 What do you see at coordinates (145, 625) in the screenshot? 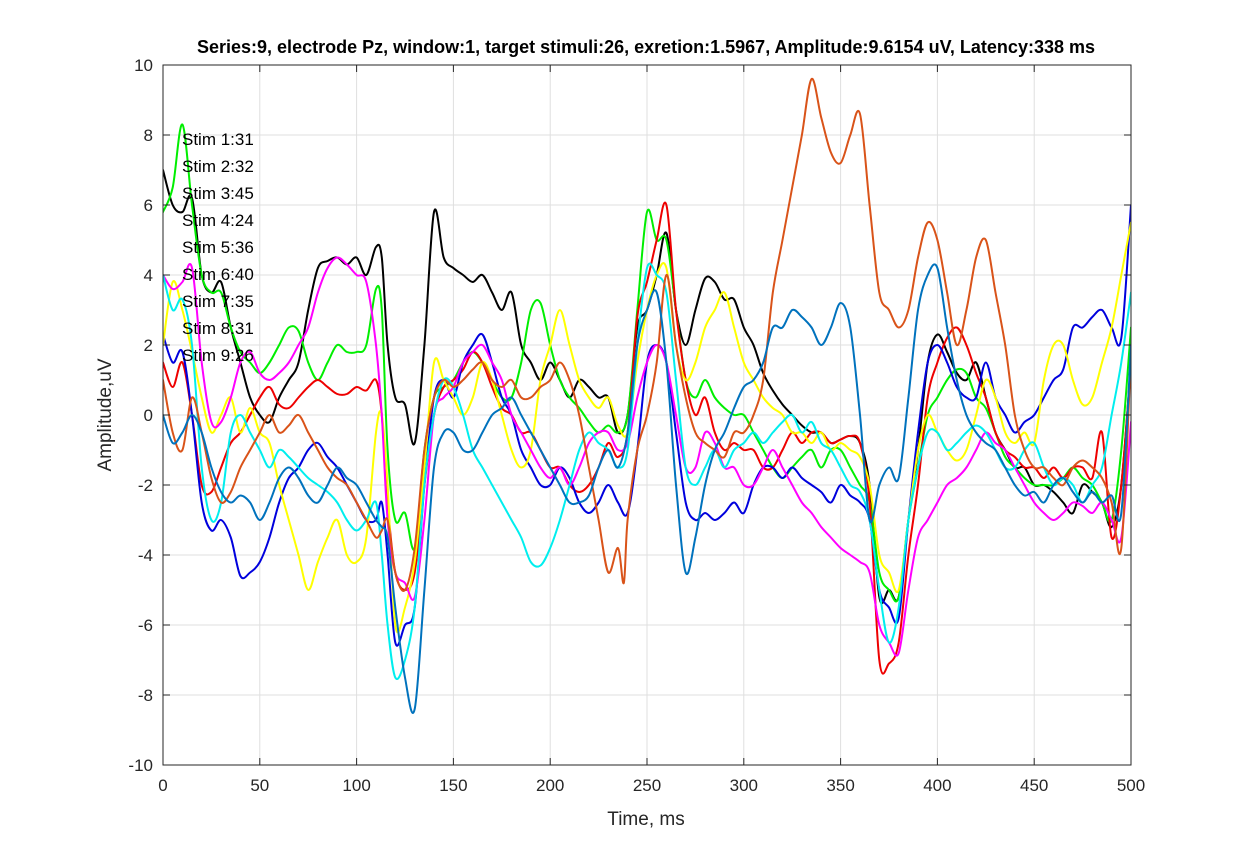
I see `y-tick-label: -6` at bounding box center [145, 625].